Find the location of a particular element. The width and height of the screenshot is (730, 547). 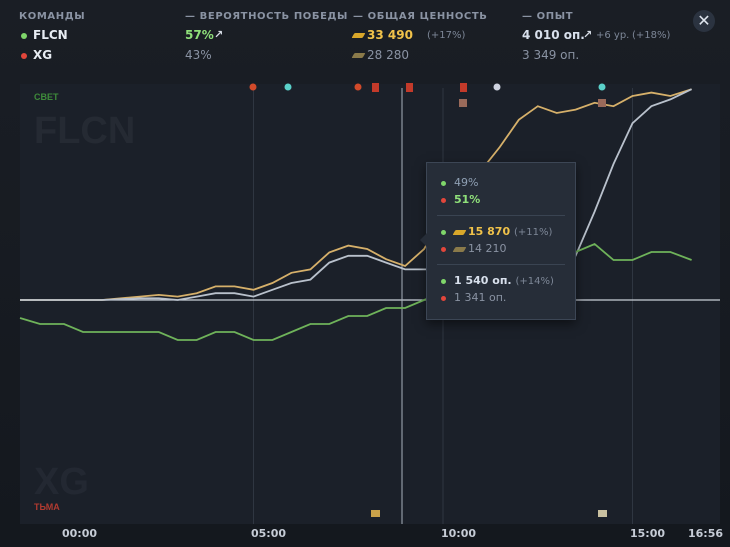

tooltip-nw-flcn: 15 870 (+11%) is located at coordinates (496, 231).